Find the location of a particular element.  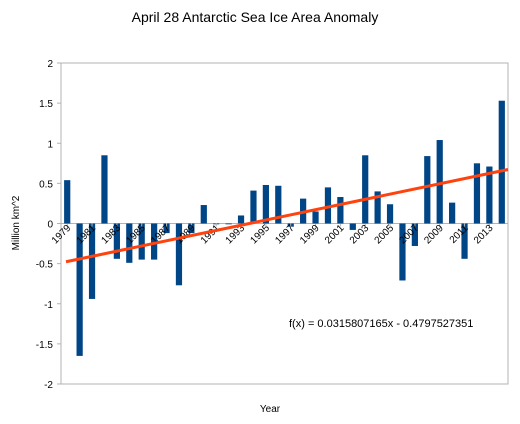

x-tick-label: 1979 is located at coordinates (62, 235).